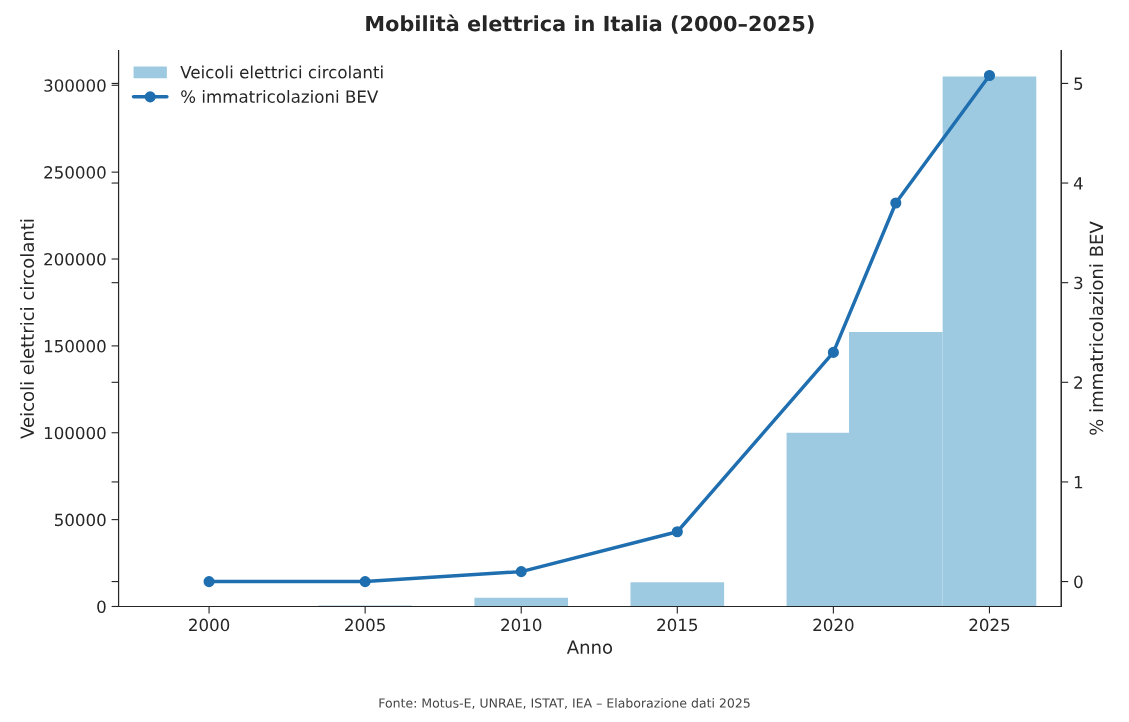  I want to click on y-tick-label: 300000, so click(75, 85).